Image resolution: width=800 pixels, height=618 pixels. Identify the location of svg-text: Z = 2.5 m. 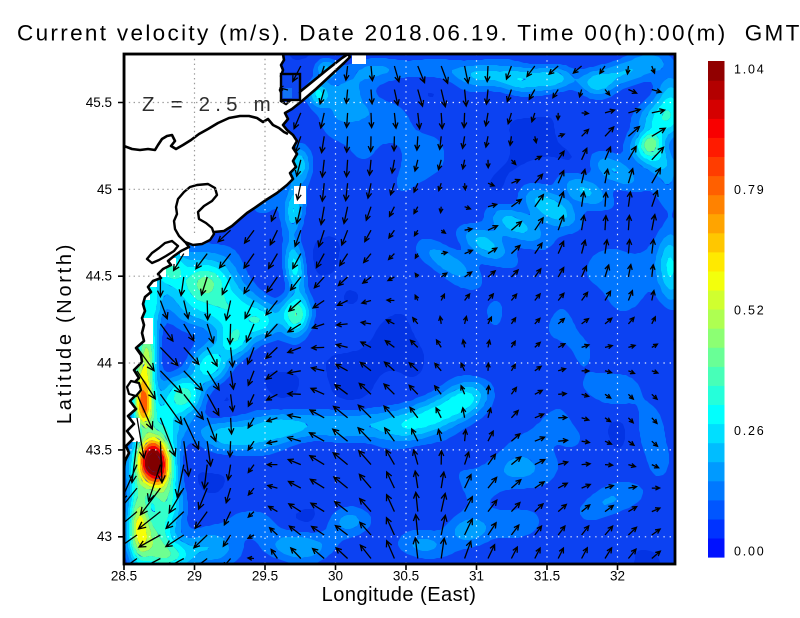
(209, 104).